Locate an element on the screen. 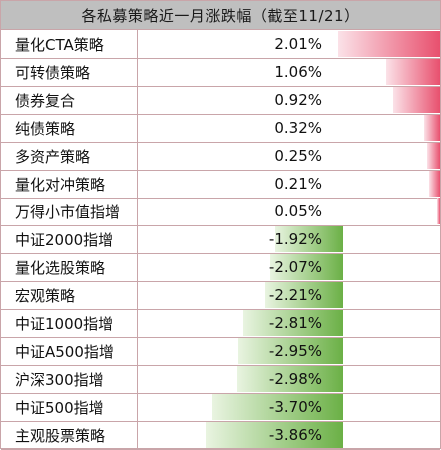  bar-cell: 0.21% is located at coordinates (289, 184).